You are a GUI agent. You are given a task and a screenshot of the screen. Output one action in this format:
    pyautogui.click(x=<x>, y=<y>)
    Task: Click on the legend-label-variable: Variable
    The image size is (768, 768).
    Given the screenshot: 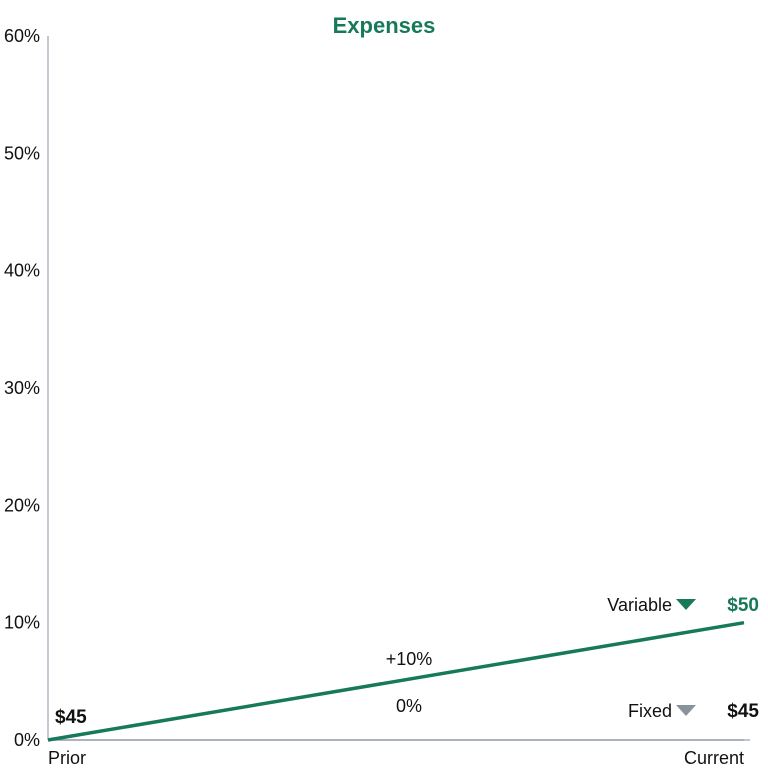 What is the action you would take?
    pyautogui.click(x=639, y=605)
    